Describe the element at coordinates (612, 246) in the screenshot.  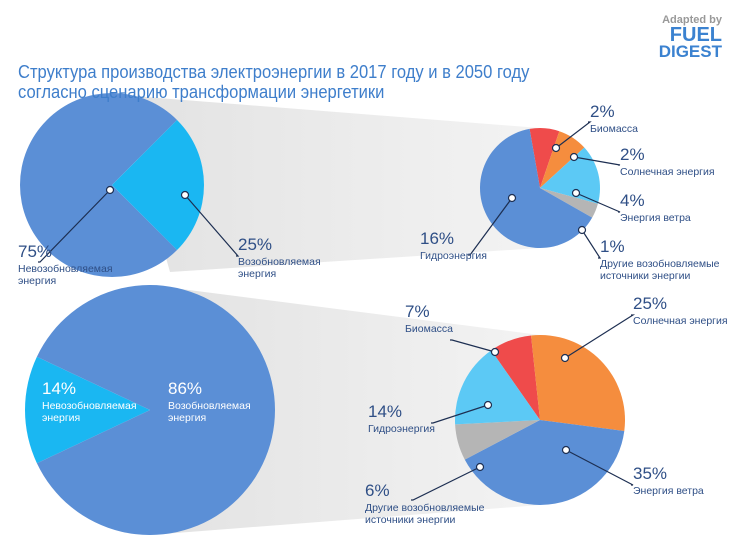
I see `value-label: 1%` at that location.